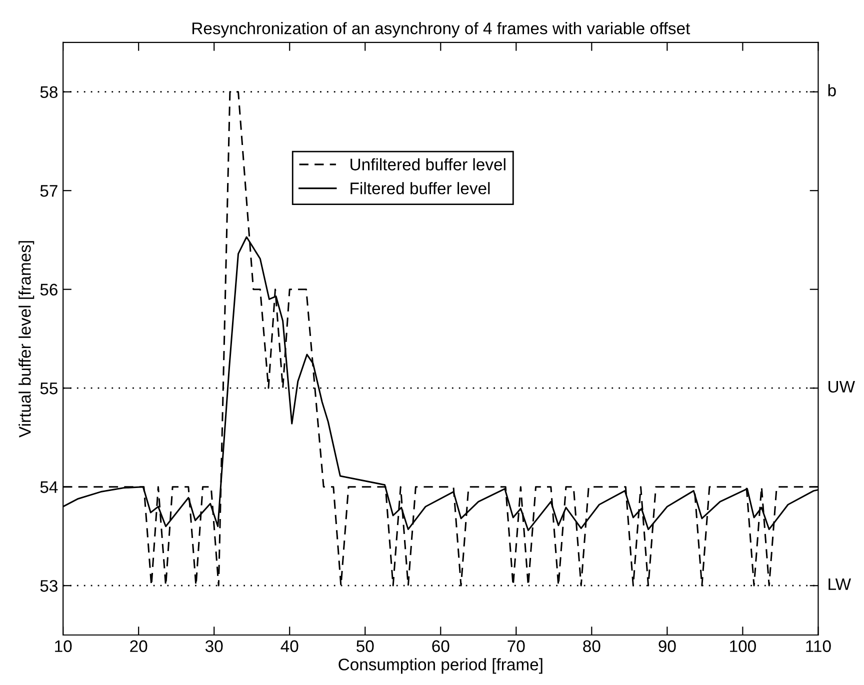 The height and width of the screenshot is (685, 864). I want to click on x-tick-label: 80, so click(591, 646).